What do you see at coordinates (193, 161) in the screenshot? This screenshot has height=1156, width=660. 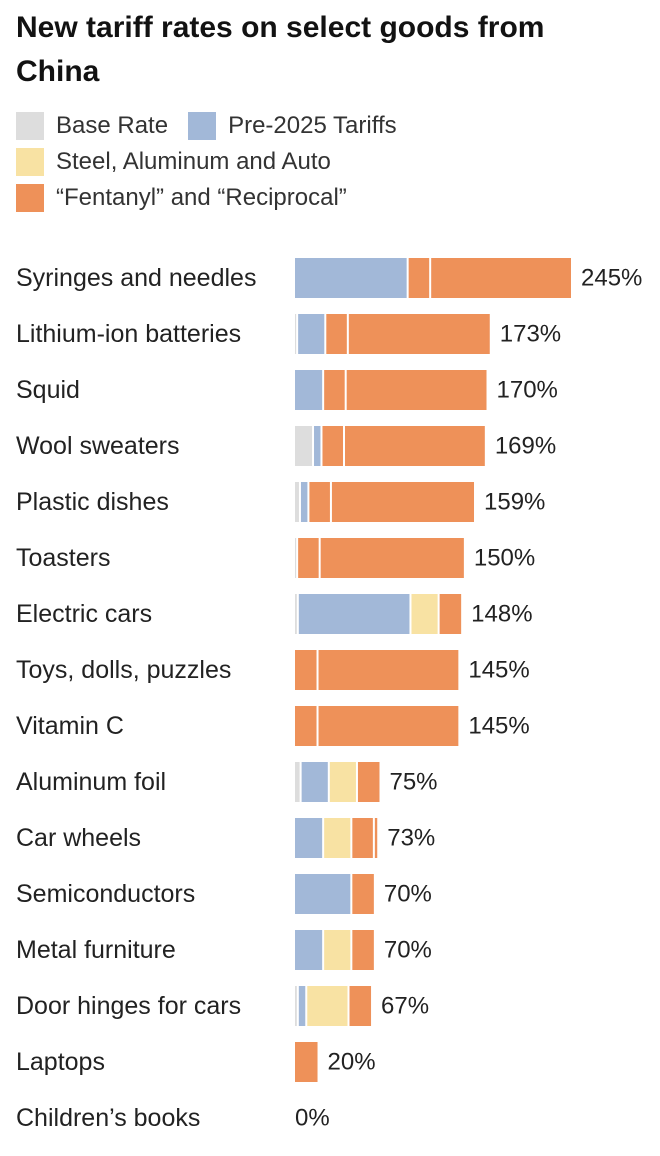 I see `legend-label-steel-aluminum-auto: Steel, Aluminum and Auto` at bounding box center [193, 161].